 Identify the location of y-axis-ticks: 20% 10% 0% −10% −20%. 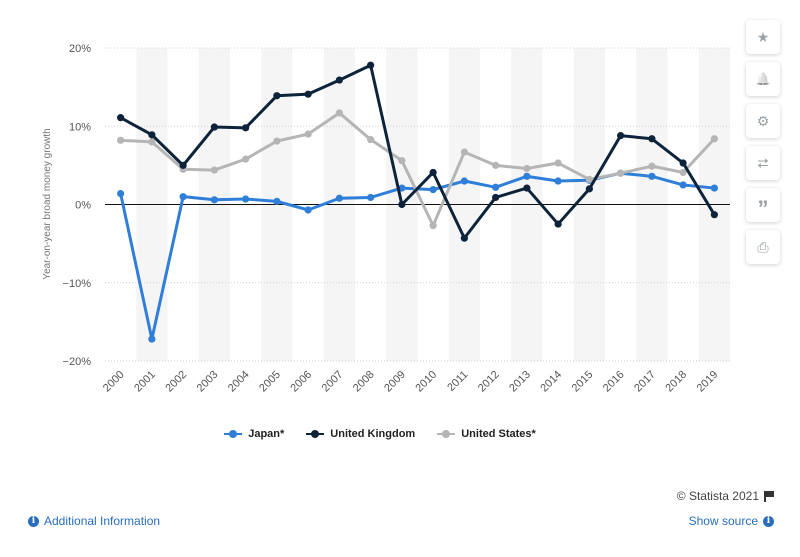
(77, 205).